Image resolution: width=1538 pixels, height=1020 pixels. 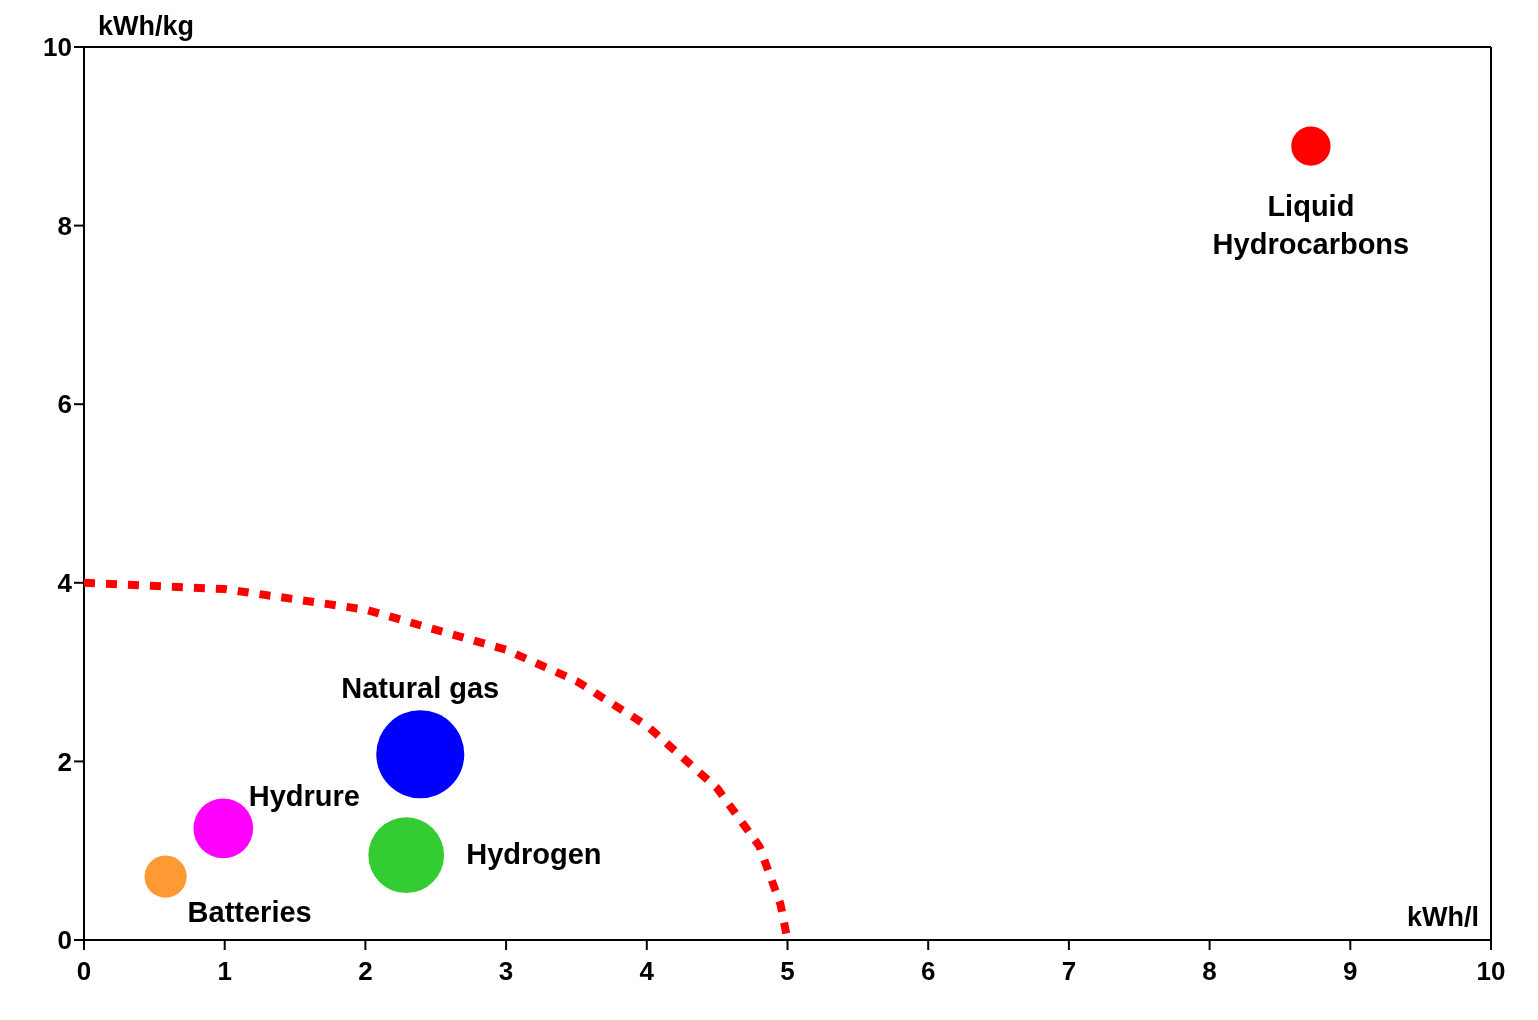 I want to click on y-tick-label: 6, so click(x=64, y=404).